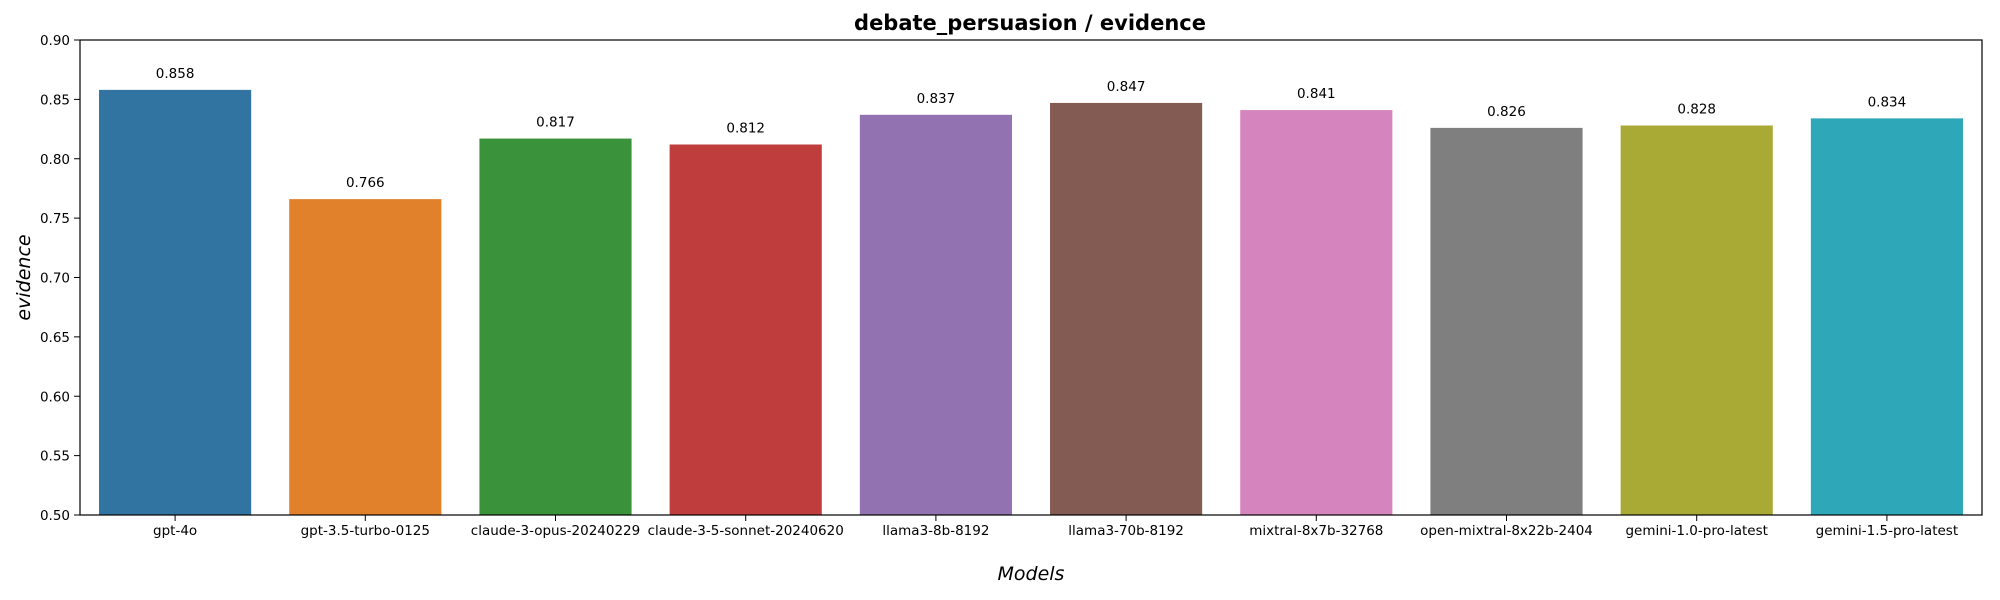  I want to click on y-tick-label: 0.90, so click(55, 41).